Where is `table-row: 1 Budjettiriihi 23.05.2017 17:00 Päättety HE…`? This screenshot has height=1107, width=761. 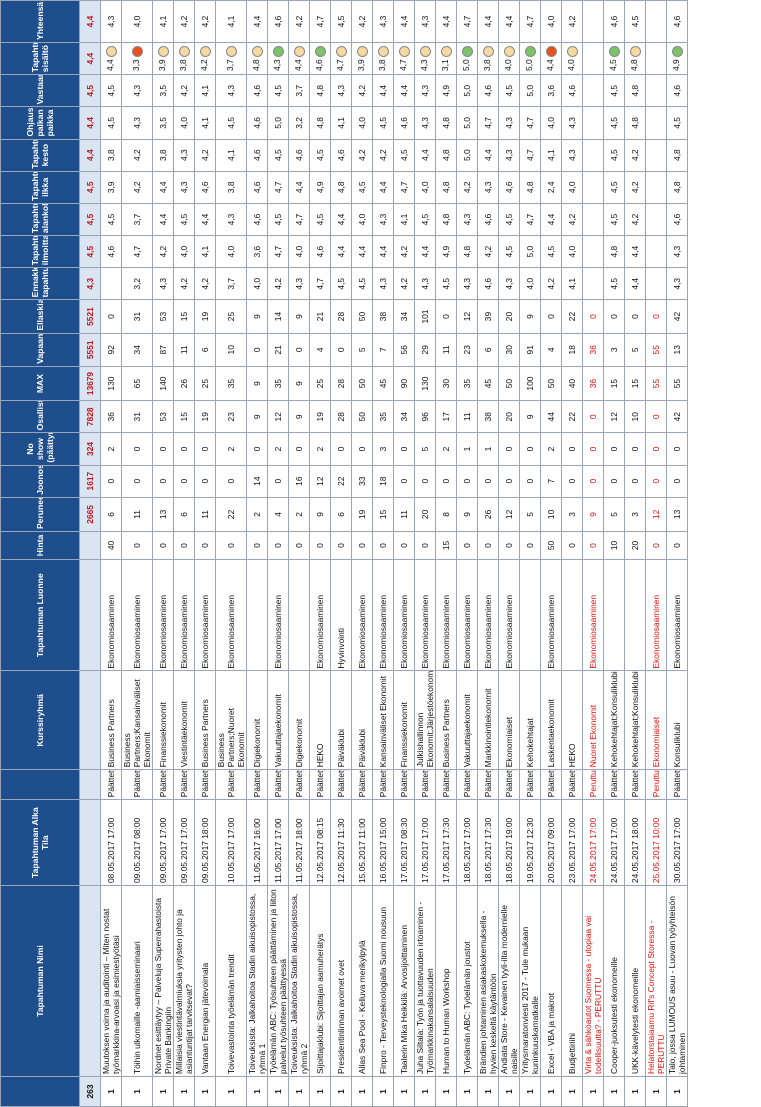
table-row: 1 Budjettiriihi 23.05.2017 17:00 Päättety HE… is located at coordinates (572, 553).